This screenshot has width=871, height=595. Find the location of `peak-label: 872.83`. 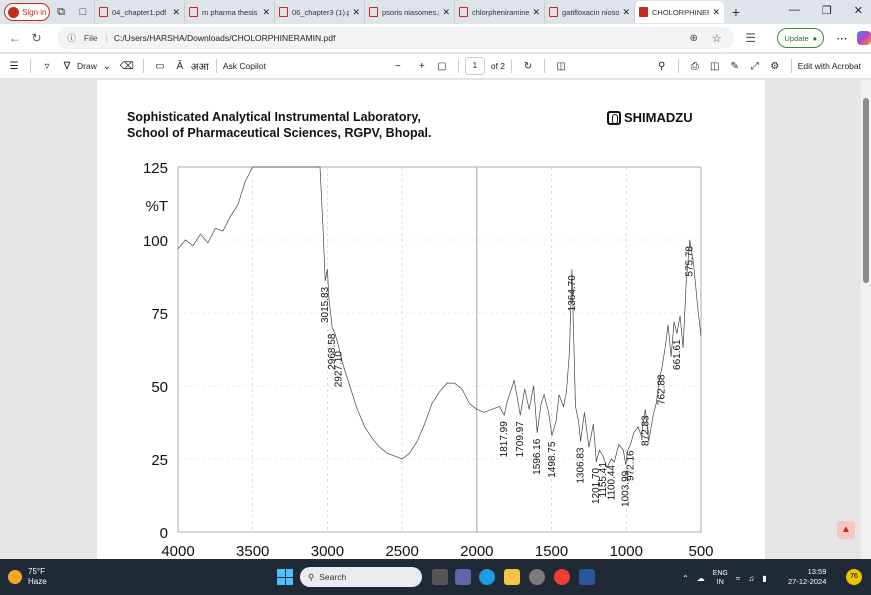

peak-label: 872.83 is located at coordinates (645, 430).